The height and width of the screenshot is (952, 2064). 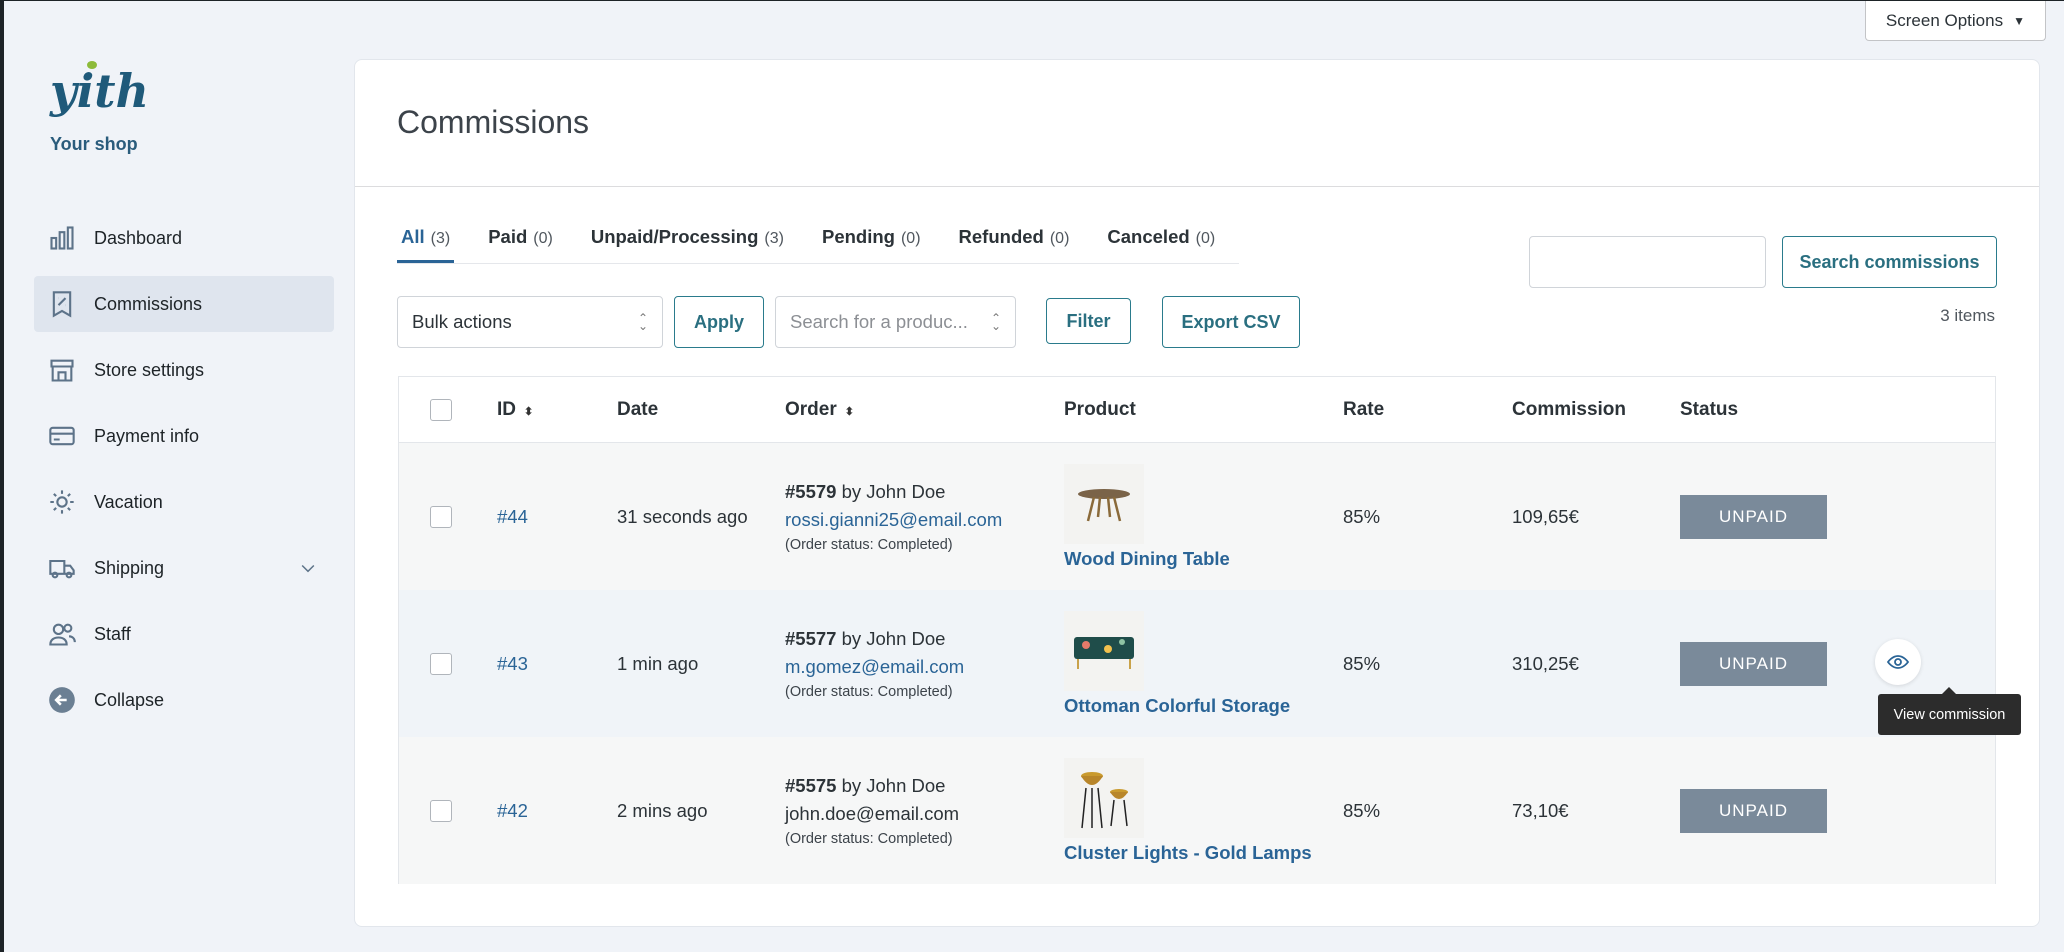 I want to click on sidebar-item-commissions: Commissions, so click(x=184, y=304).